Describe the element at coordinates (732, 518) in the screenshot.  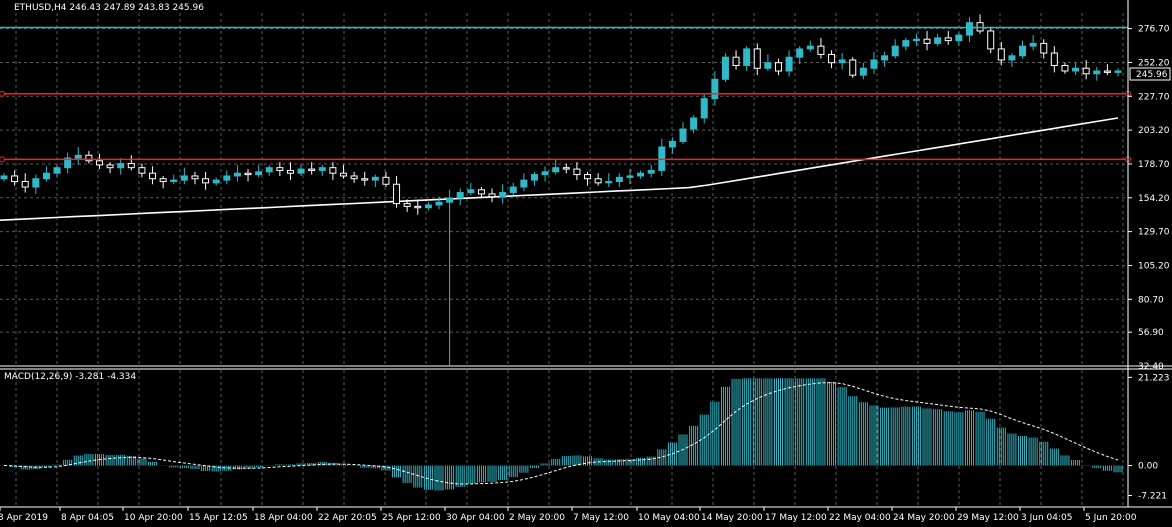
I see `time-tick-label: 14 May 20:00` at that location.